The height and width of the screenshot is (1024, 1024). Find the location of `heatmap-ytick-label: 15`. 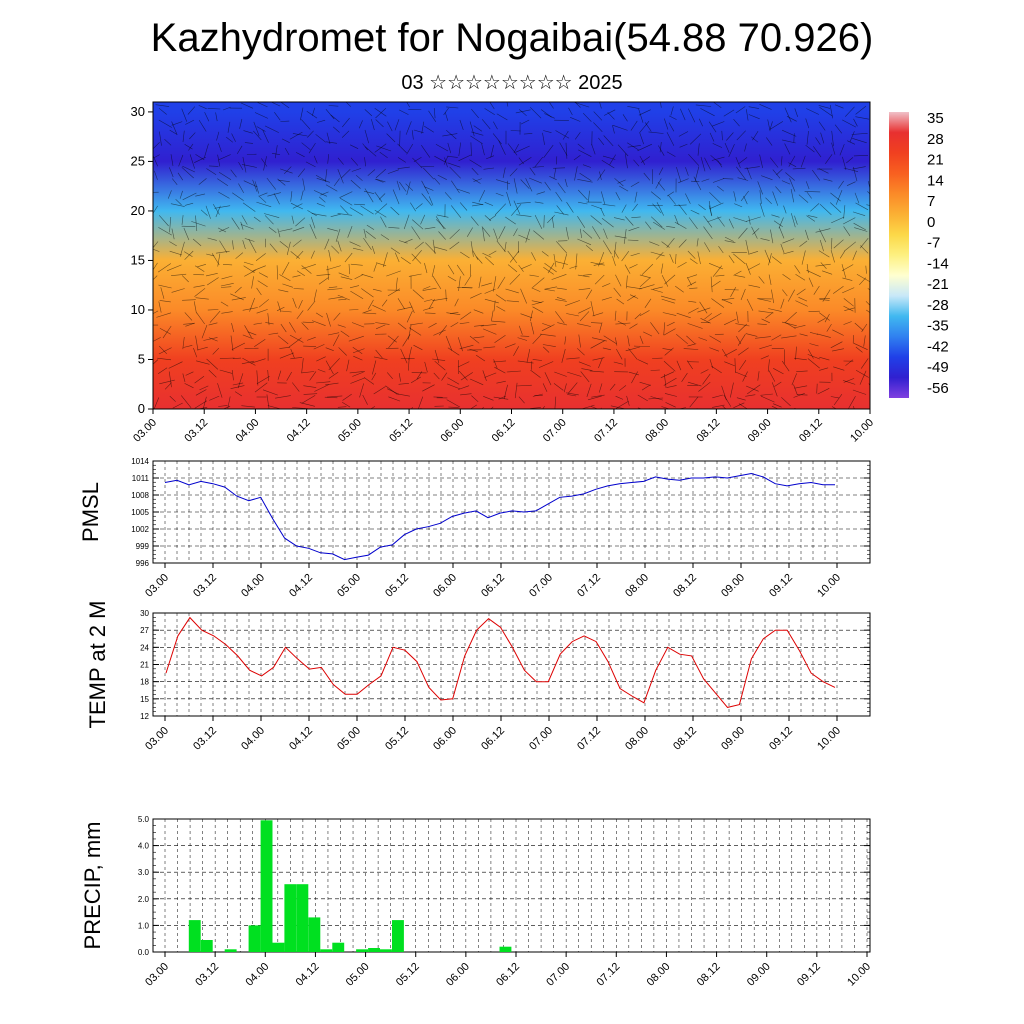

heatmap-ytick-label: 15 is located at coordinates (138, 259).